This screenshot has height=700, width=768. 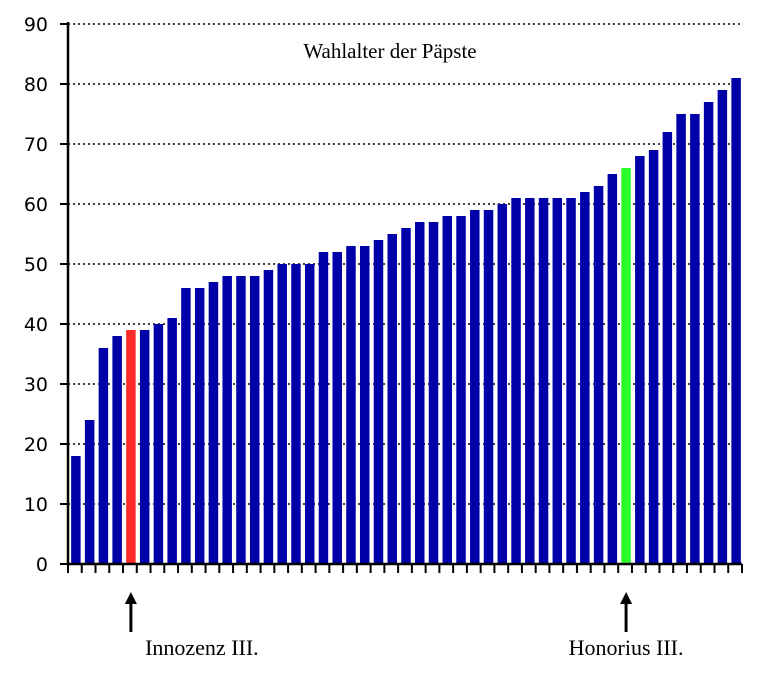 What do you see at coordinates (404, 626) in the screenshot?
I see `annotation-layer: Innozenz III. Honorius III.` at bounding box center [404, 626].